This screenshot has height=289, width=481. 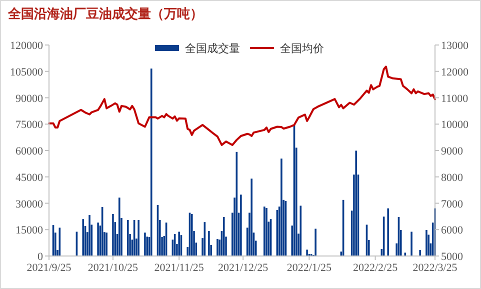 I want to click on legend-label: 全国均价, so click(x=302, y=49).